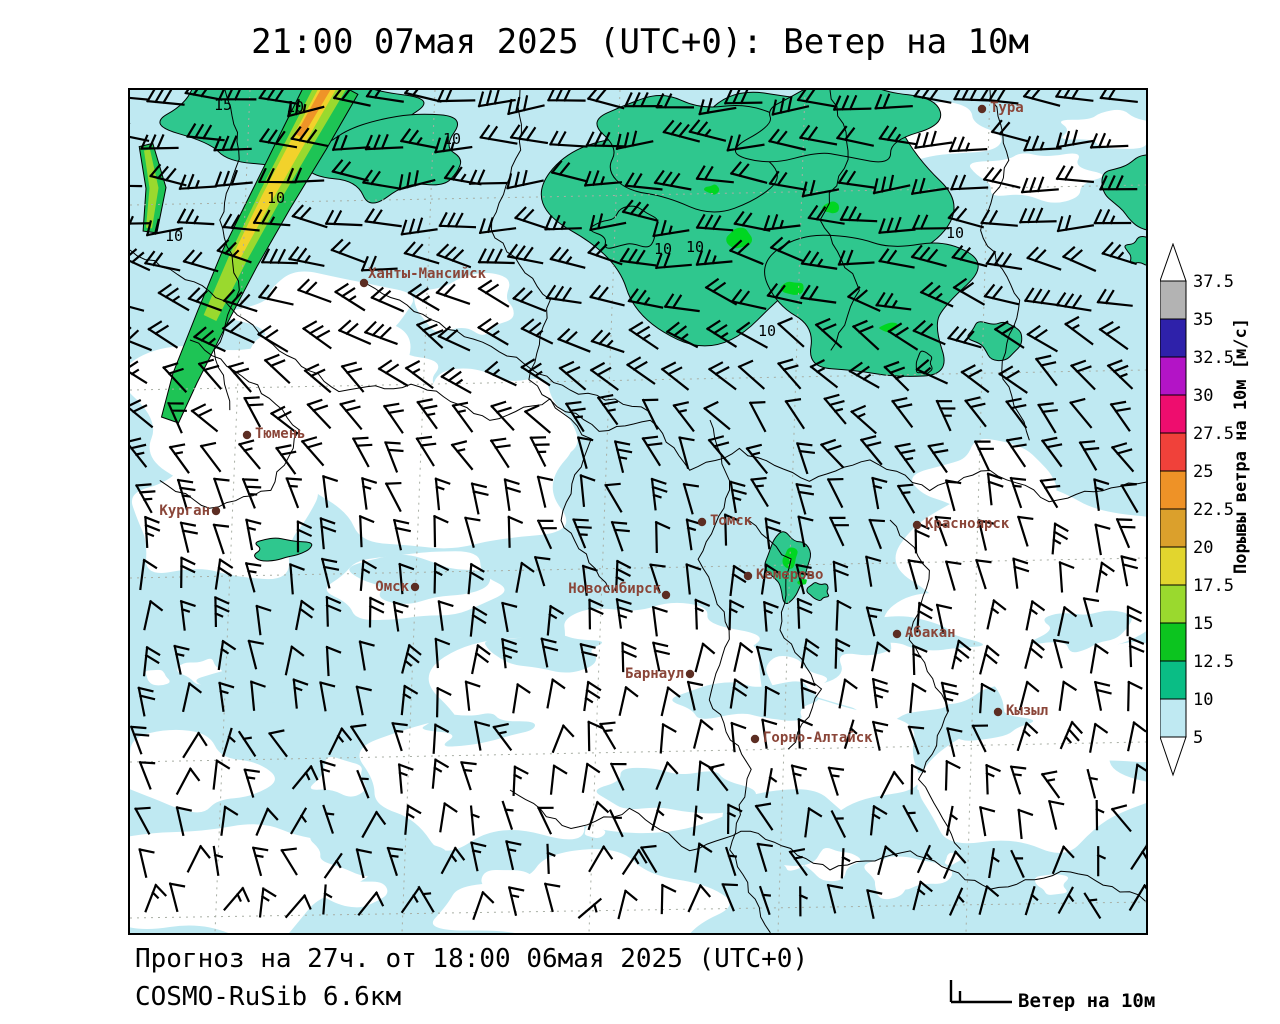 This screenshot has width=1280, height=1024. I want to click on colorbar-tick-label: 25, so click(1203, 472).